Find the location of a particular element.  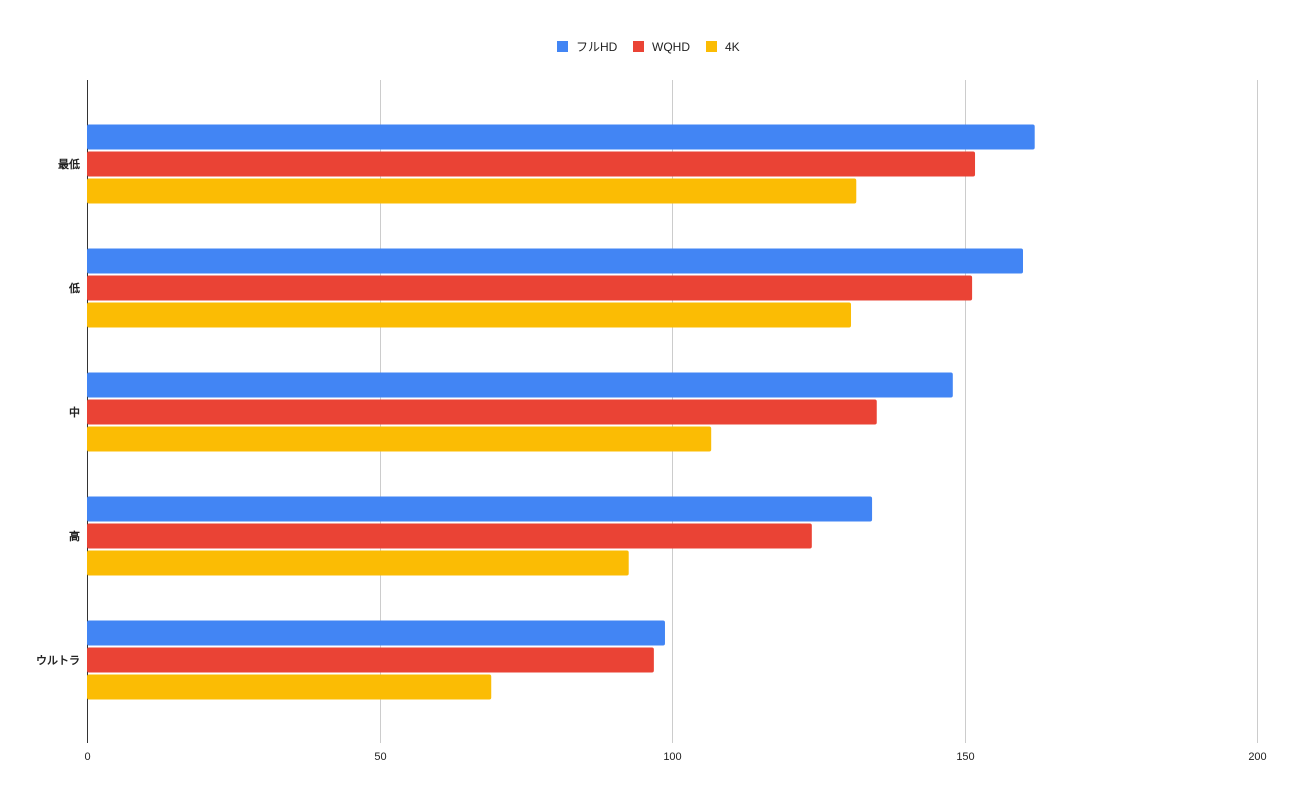

category-label: ウルトラ is located at coordinates (58, 660).